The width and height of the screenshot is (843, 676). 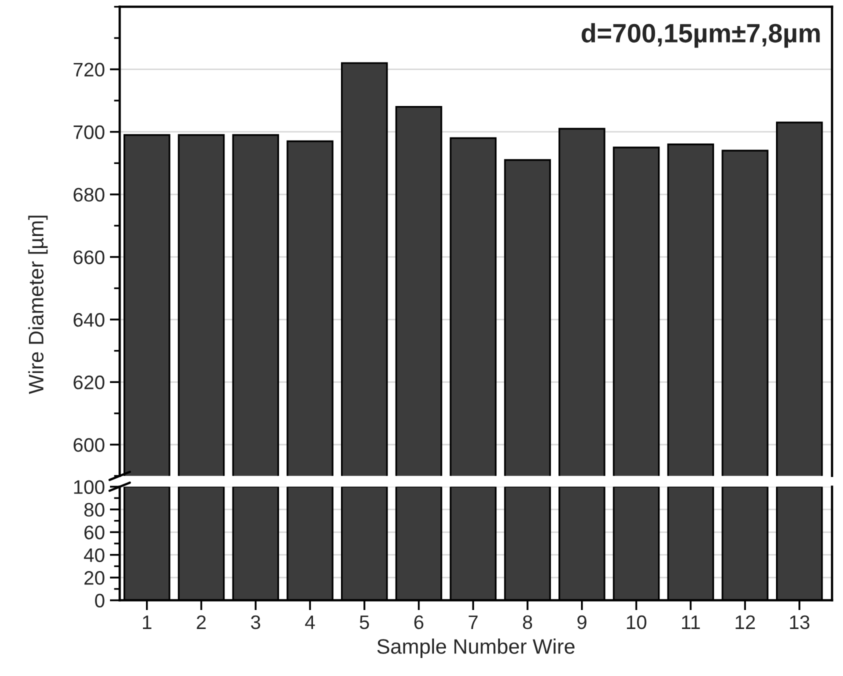 What do you see at coordinates (94, 509) in the screenshot?
I see `y-tick-label: 80` at bounding box center [94, 509].